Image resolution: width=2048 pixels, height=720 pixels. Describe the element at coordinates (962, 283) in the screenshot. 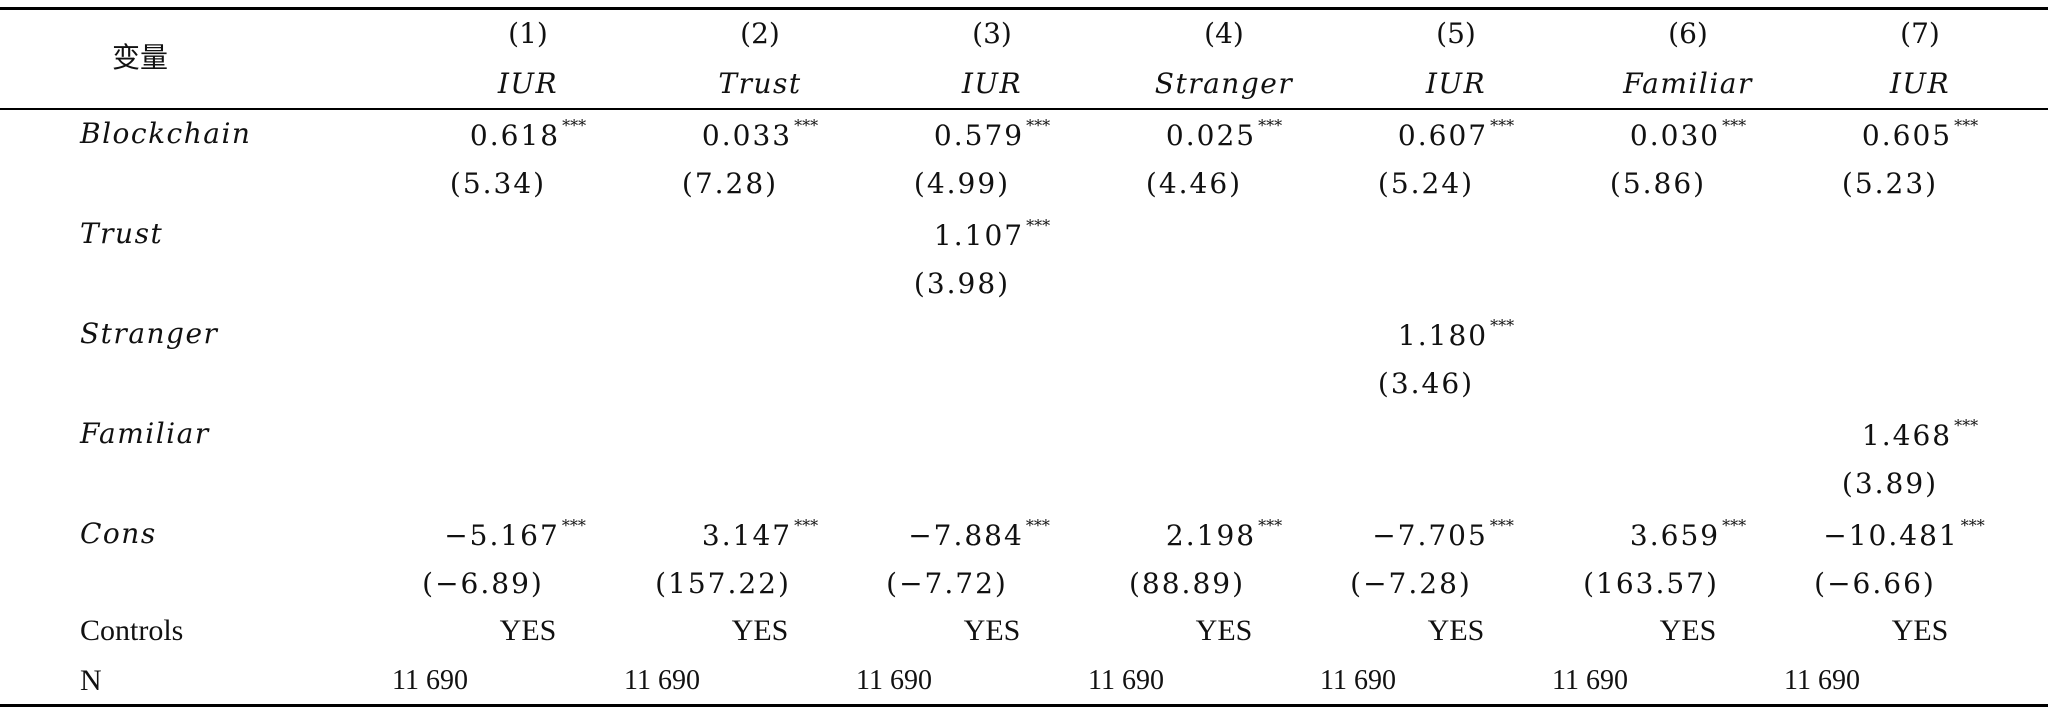

I see `trust-se-3: (3.98)` at that location.